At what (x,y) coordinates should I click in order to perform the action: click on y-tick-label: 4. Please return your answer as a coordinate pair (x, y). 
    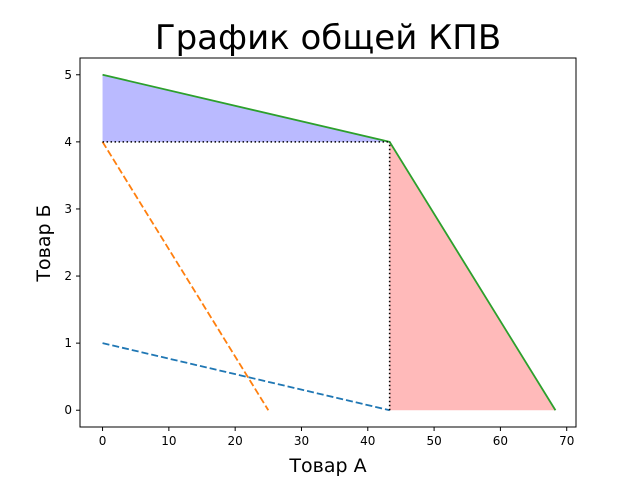
    Looking at the image, I should click on (68, 142).